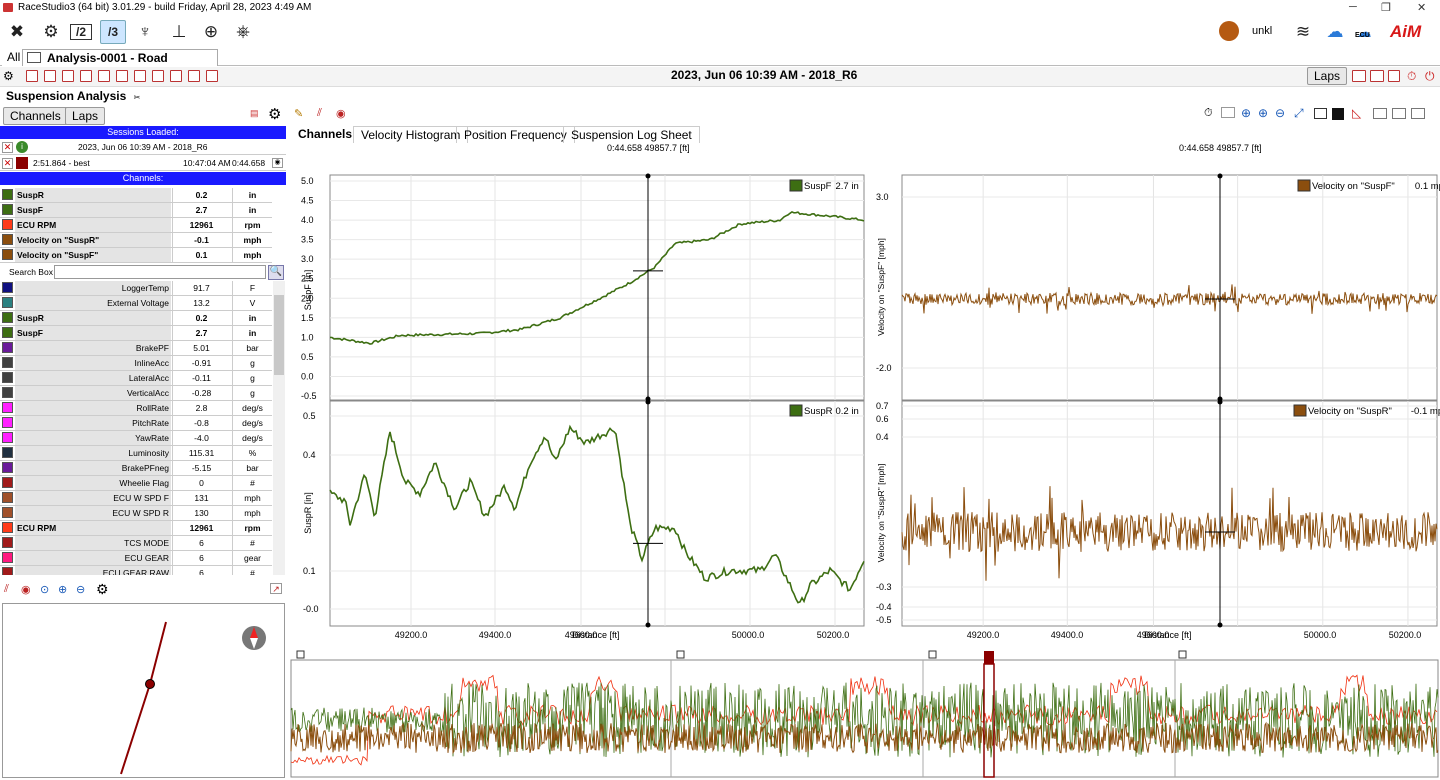  Describe the element at coordinates (597, 513) in the screenshot. I see `suspr-plot` at that location.